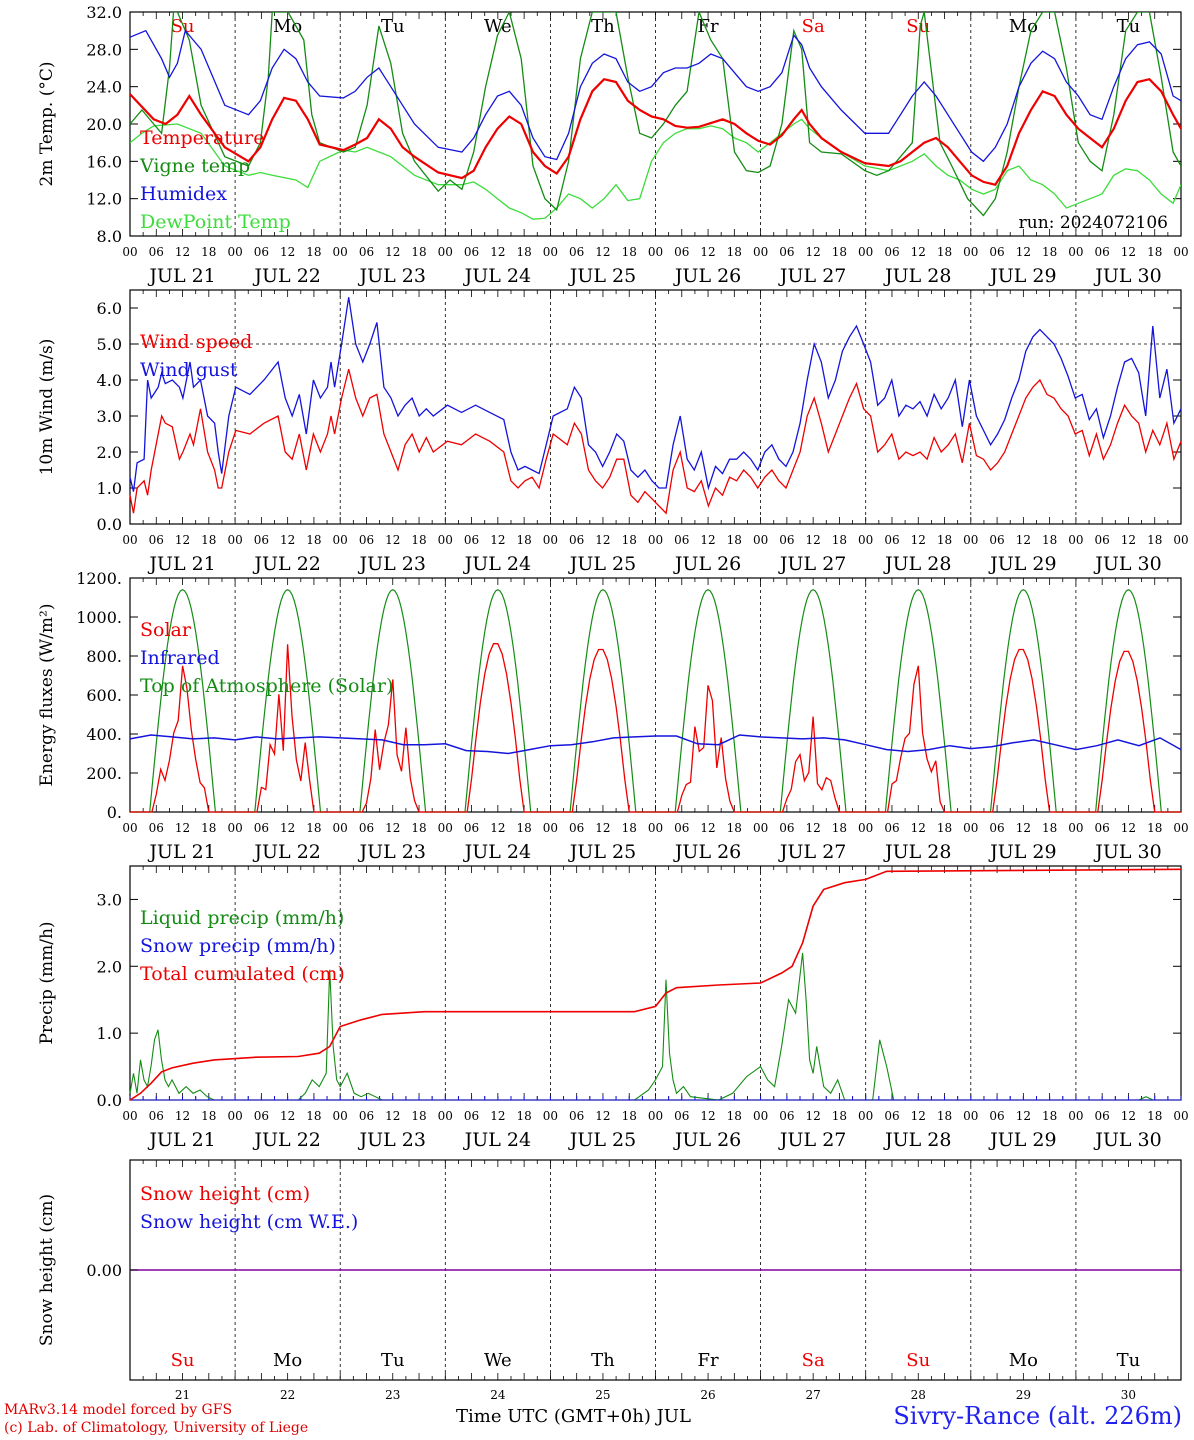 Image resolution: width=1194 pixels, height=1440 pixels. What do you see at coordinates (1128, 1395) in the screenshot?
I see `day-number-label: 30` at bounding box center [1128, 1395].